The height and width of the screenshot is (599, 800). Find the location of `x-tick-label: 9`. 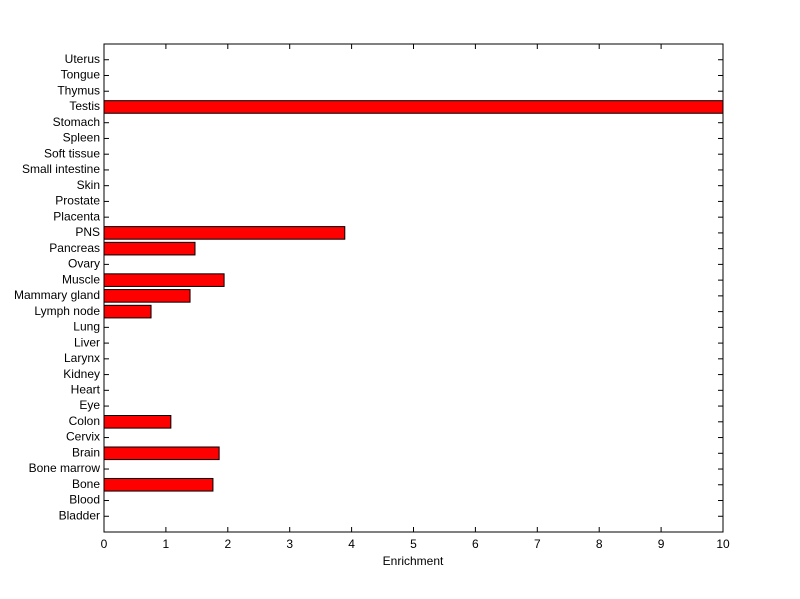

x-tick-label: 9 is located at coordinates (661, 544).